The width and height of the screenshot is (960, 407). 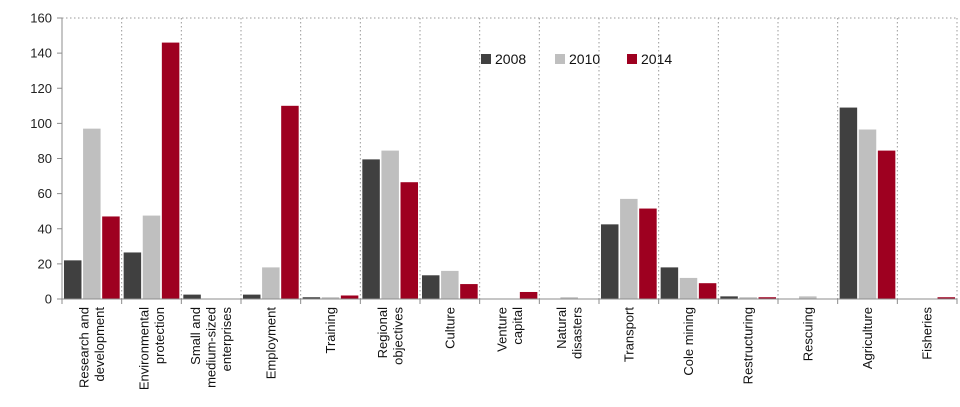 I want to click on x-category-line: disasters, so click(x=576, y=333).